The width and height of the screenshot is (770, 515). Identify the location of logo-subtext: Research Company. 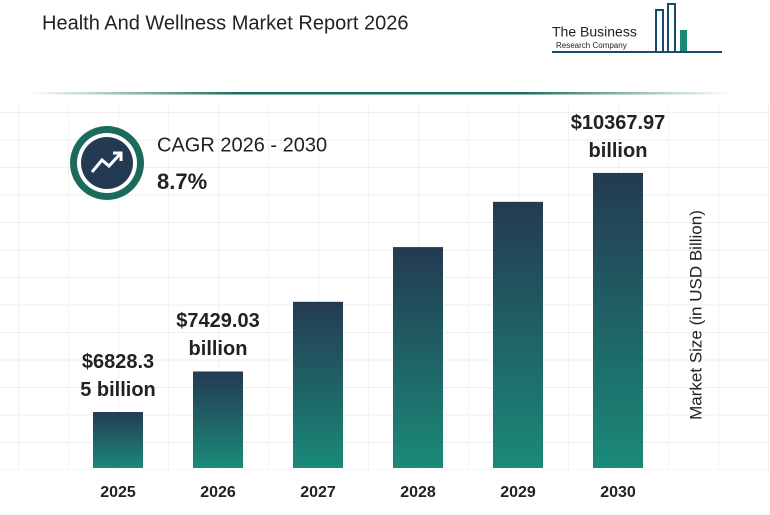
(591, 45).